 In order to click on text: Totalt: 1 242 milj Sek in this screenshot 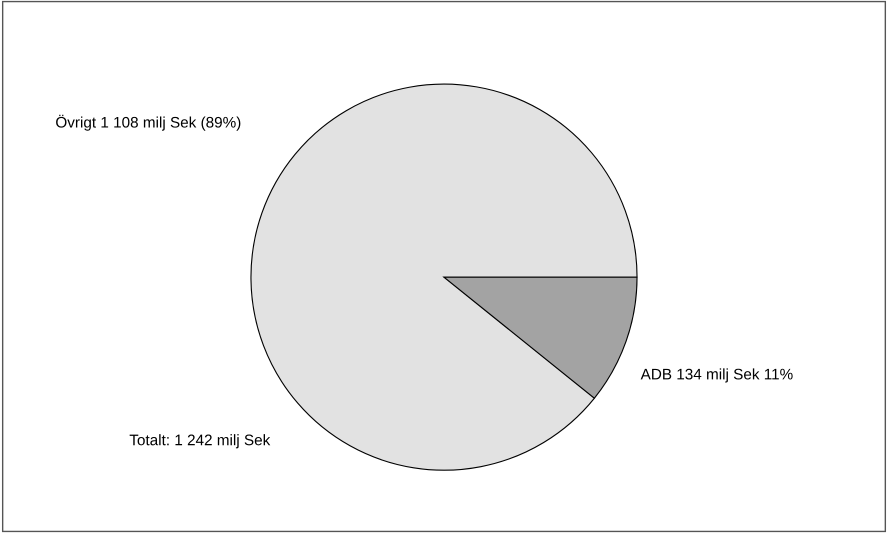, I will do `click(200, 441)`.